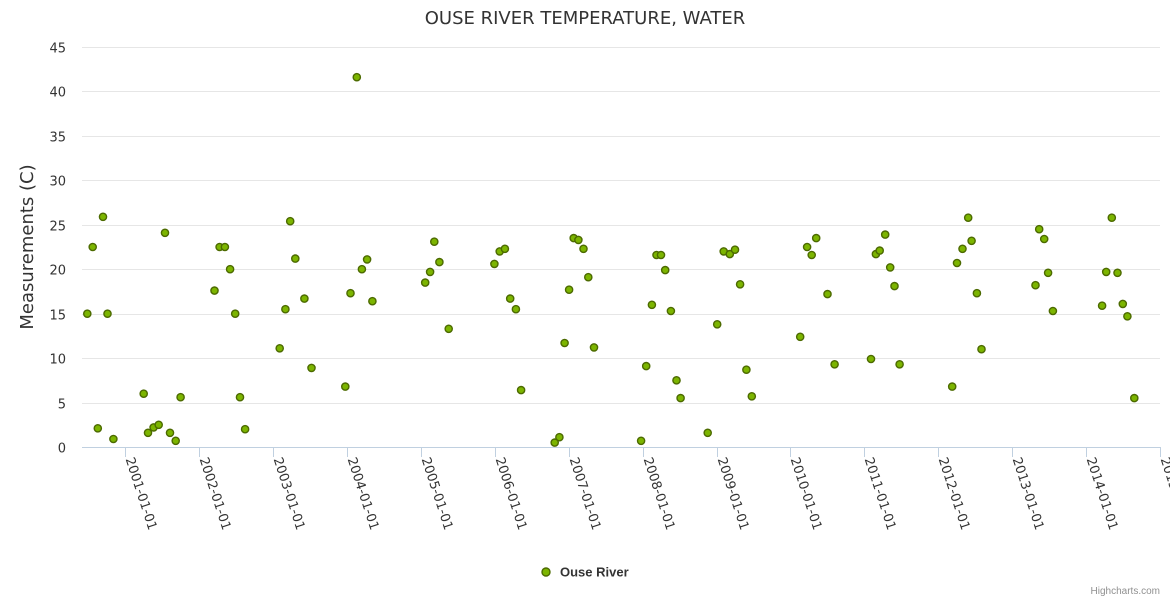 This screenshot has height=600, width=1170. I want to click on legend: Ouse River, so click(585, 572).